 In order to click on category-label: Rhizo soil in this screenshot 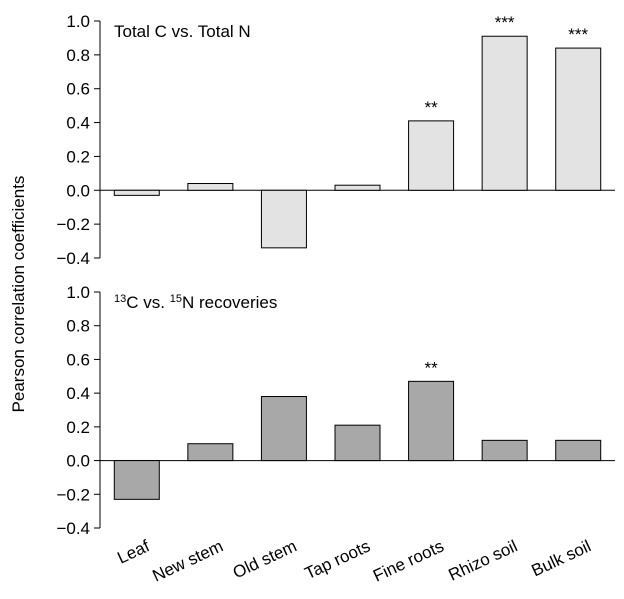, I will do `click(483, 560)`.